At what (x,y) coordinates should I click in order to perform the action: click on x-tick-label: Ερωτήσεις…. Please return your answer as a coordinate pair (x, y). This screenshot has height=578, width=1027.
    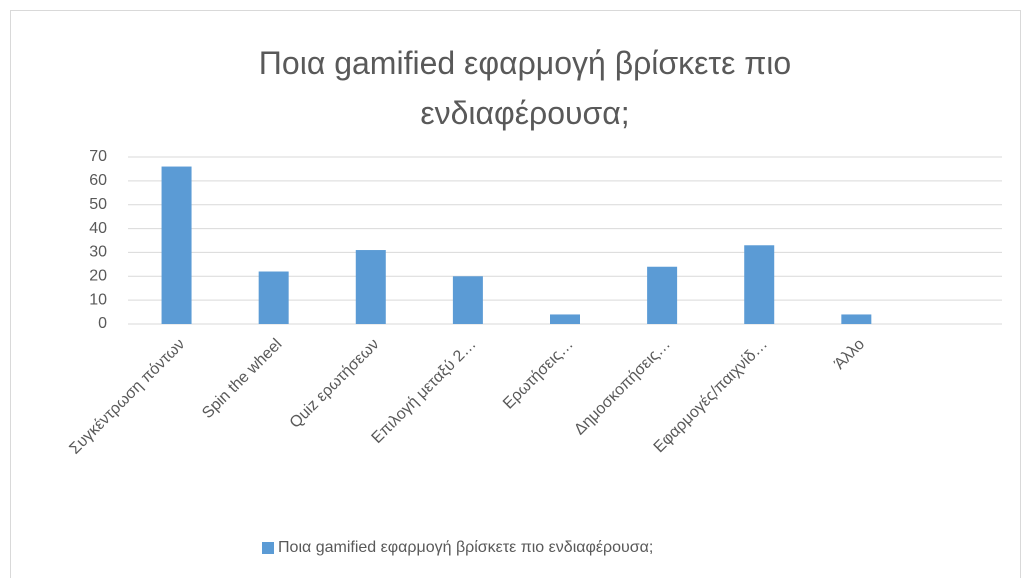
    Looking at the image, I should click on (538, 374).